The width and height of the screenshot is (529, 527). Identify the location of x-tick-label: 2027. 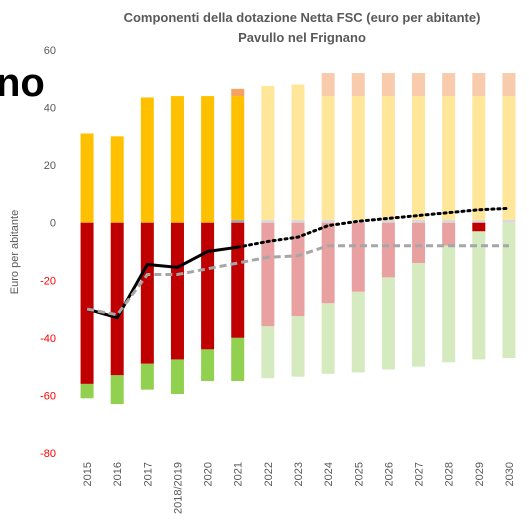
(420, 474).